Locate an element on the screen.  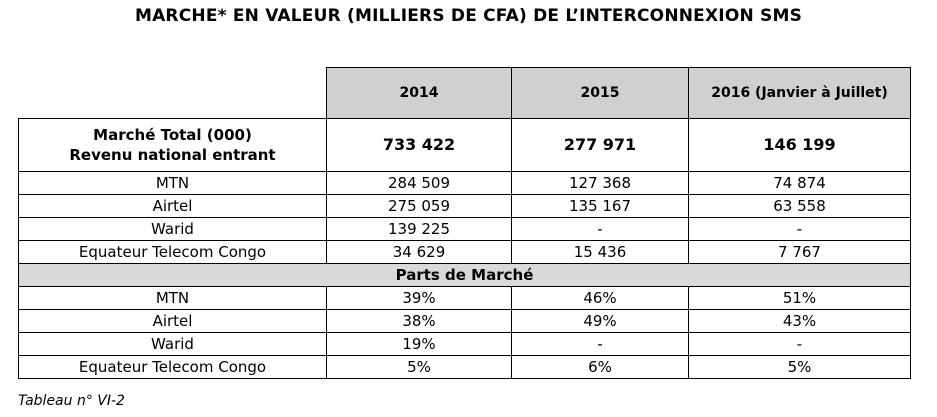
total-value: 146 199 is located at coordinates (799, 145).